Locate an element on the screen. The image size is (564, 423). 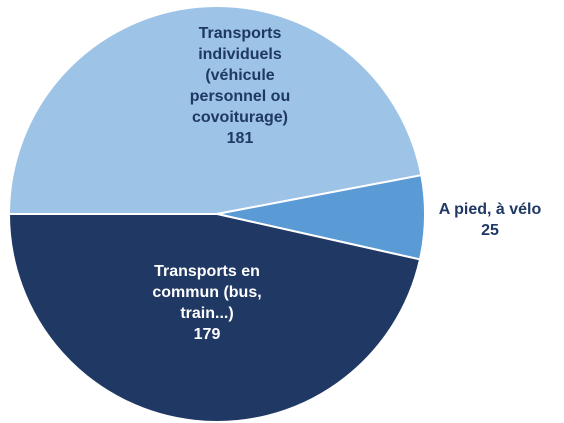
slice-value: 25 is located at coordinates (490, 230).